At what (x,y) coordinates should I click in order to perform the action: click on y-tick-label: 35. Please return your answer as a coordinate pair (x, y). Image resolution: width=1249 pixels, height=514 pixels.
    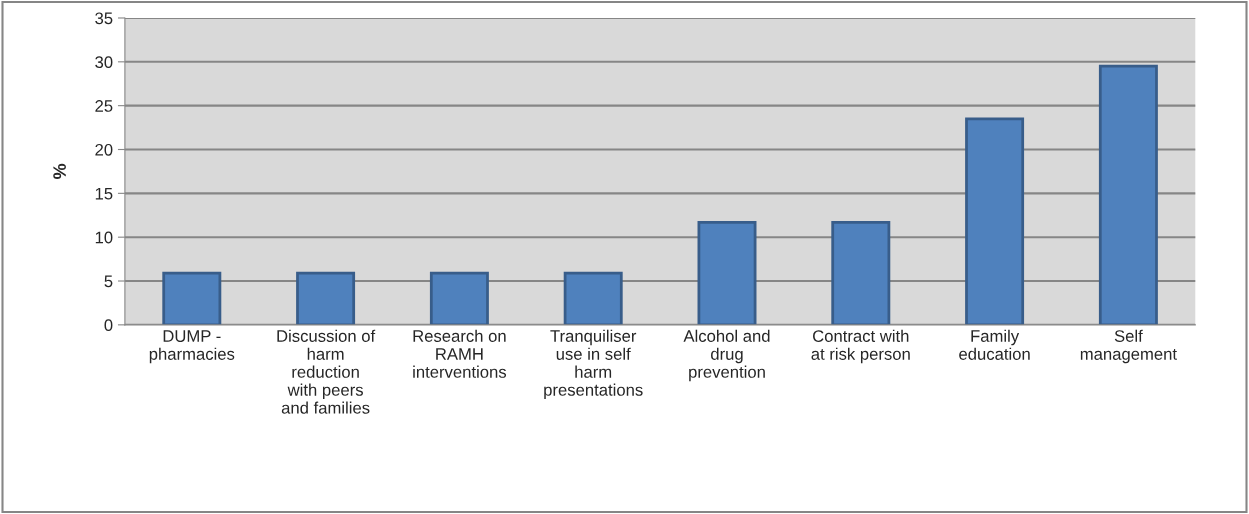
    Looking at the image, I should click on (104, 18).